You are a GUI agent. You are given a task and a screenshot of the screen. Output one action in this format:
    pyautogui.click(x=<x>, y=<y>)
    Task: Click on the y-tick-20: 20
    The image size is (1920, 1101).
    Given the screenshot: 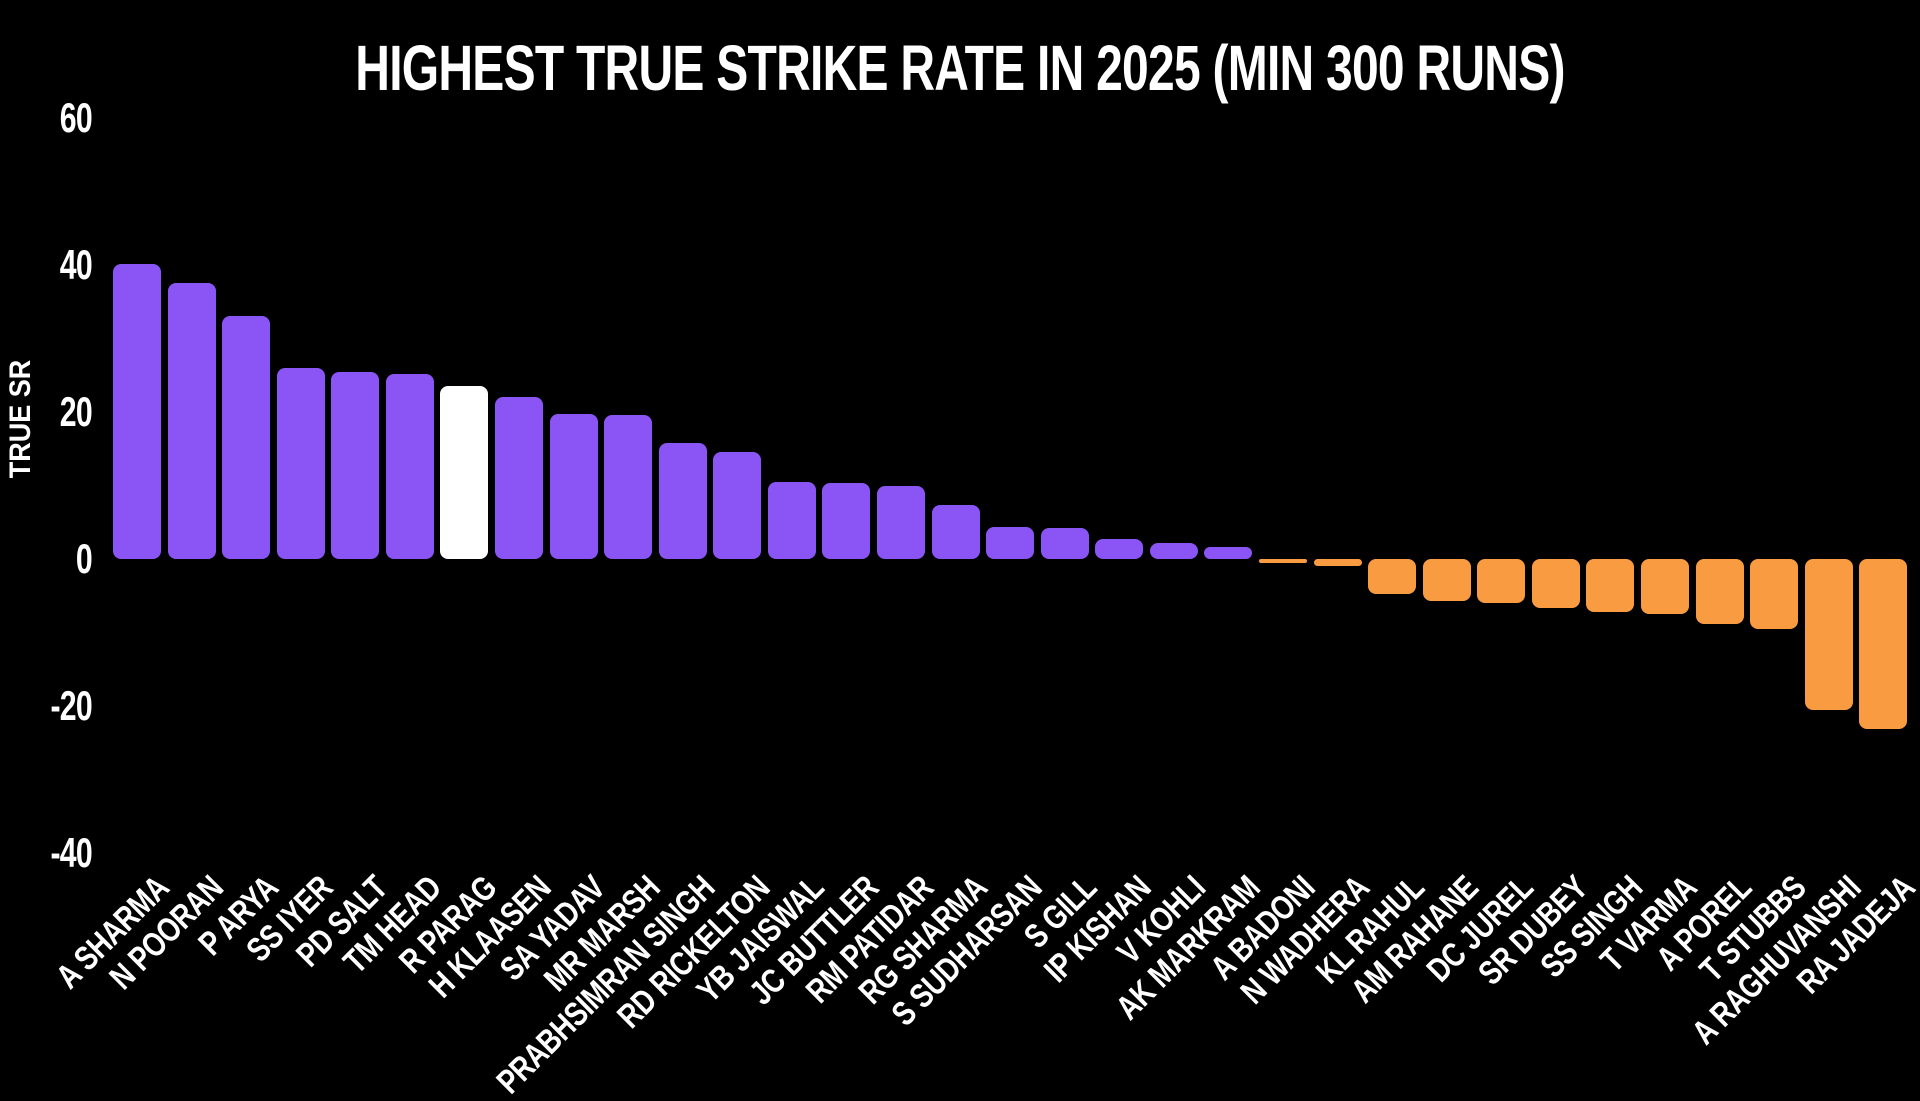 What is the action you would take?
    pyautogui.click(x=76, y=411)
    